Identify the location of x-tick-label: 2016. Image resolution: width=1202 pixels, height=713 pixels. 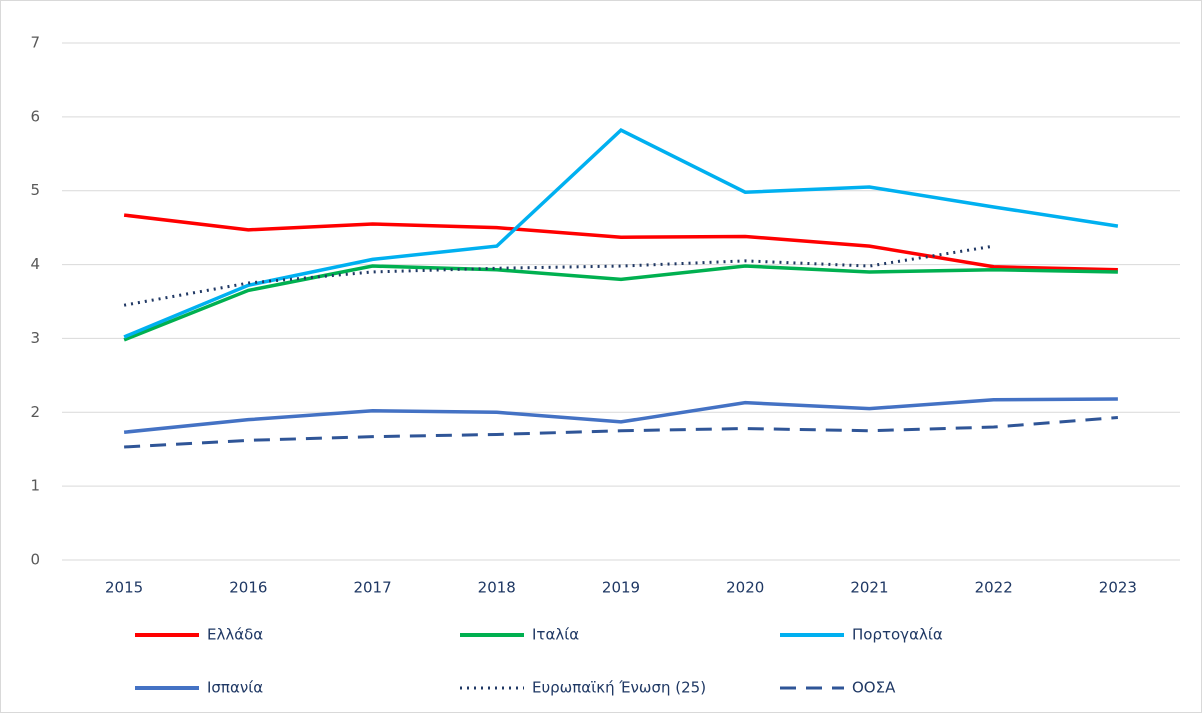
(248, 588).